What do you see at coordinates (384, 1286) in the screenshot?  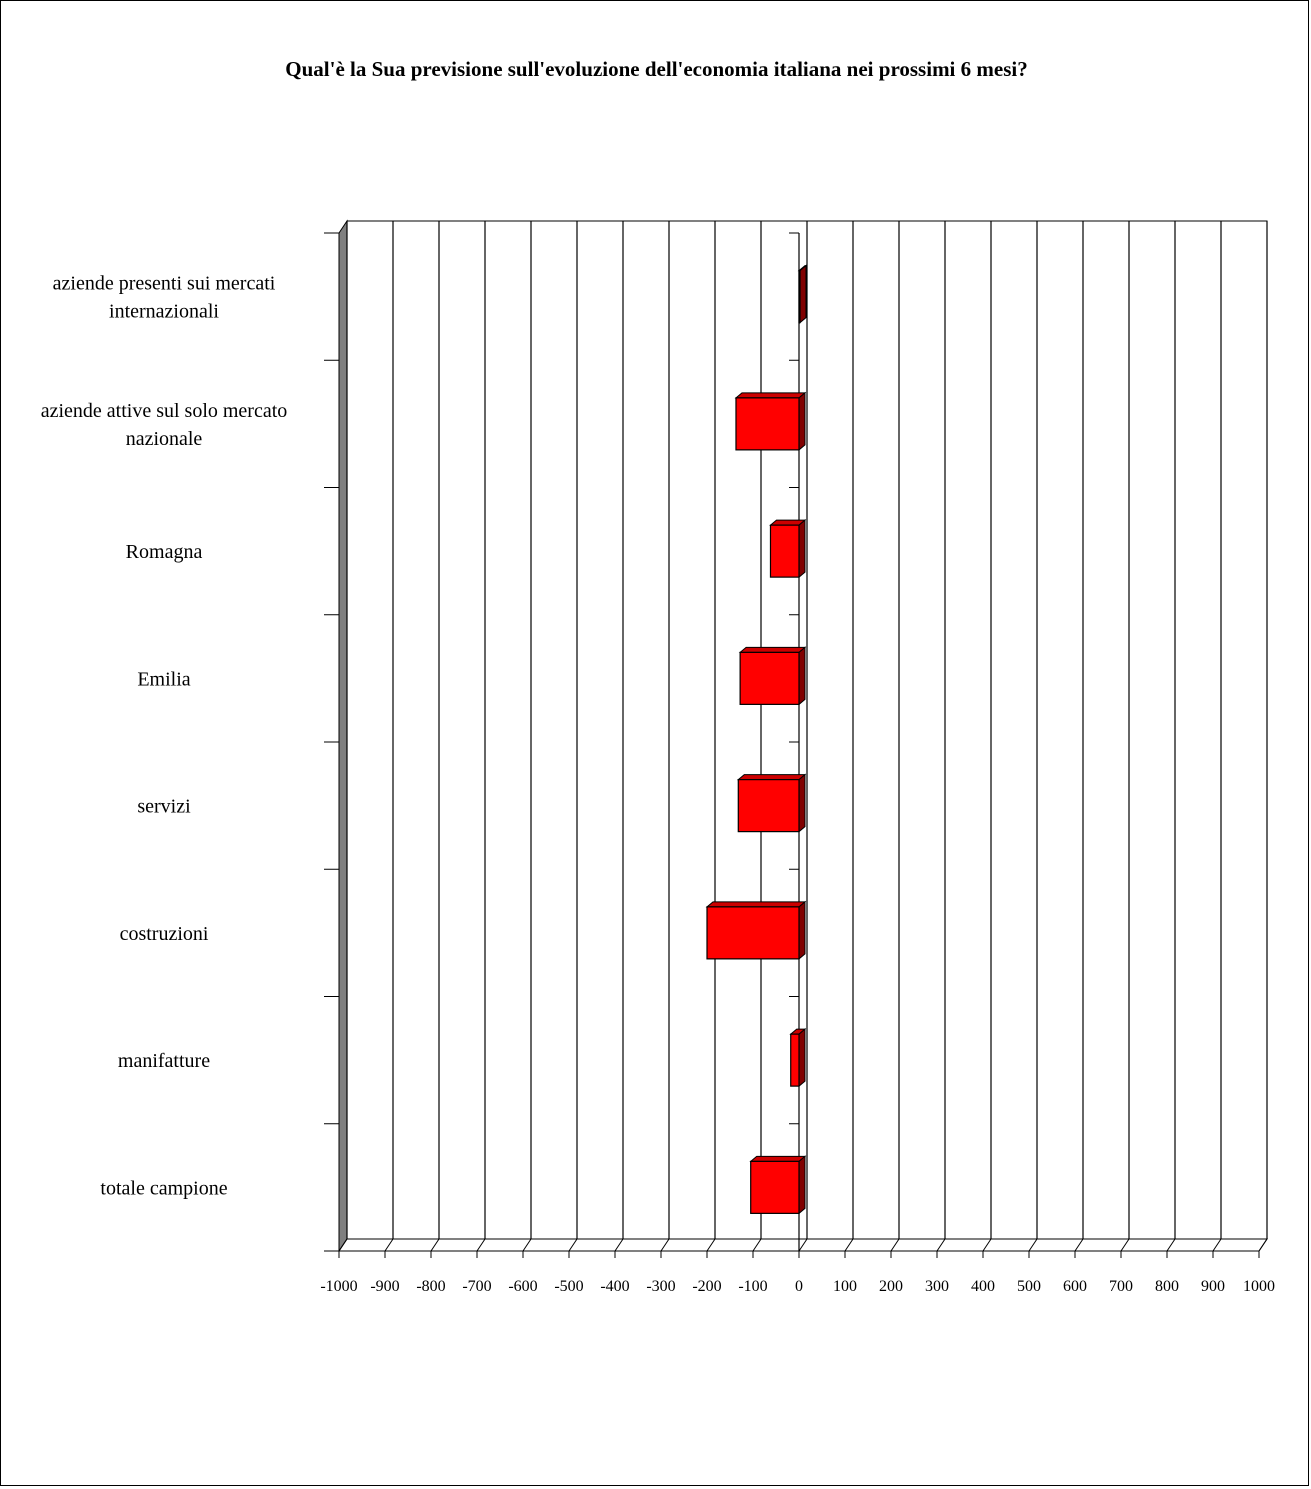 I see `x-tick-label: -900` at bounding box center [384, 1286].